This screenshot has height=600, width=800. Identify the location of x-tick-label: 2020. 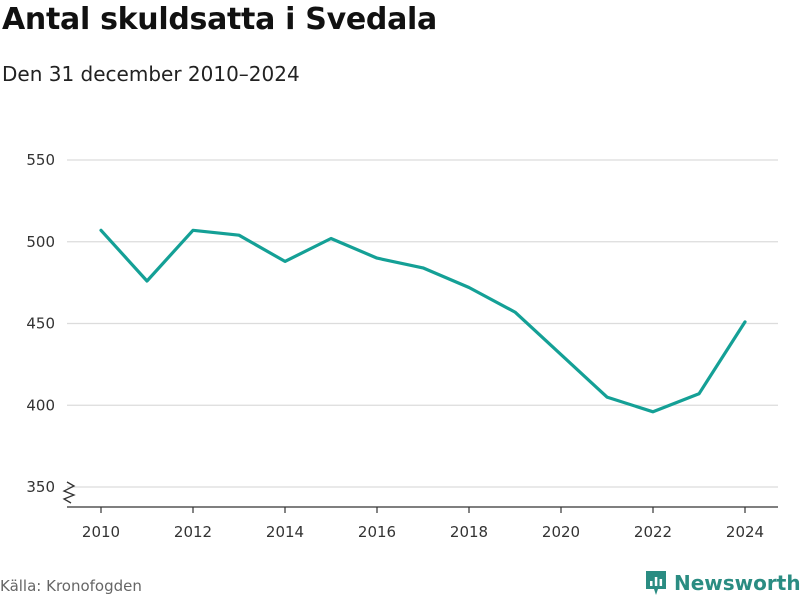
(561, 532).